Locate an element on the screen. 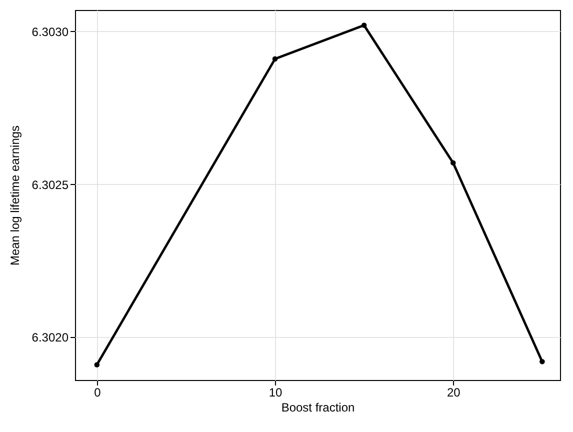 The height and width of the screenshot is (432, 573). x-tick-label: 20 is located at coordinates (453, 393).